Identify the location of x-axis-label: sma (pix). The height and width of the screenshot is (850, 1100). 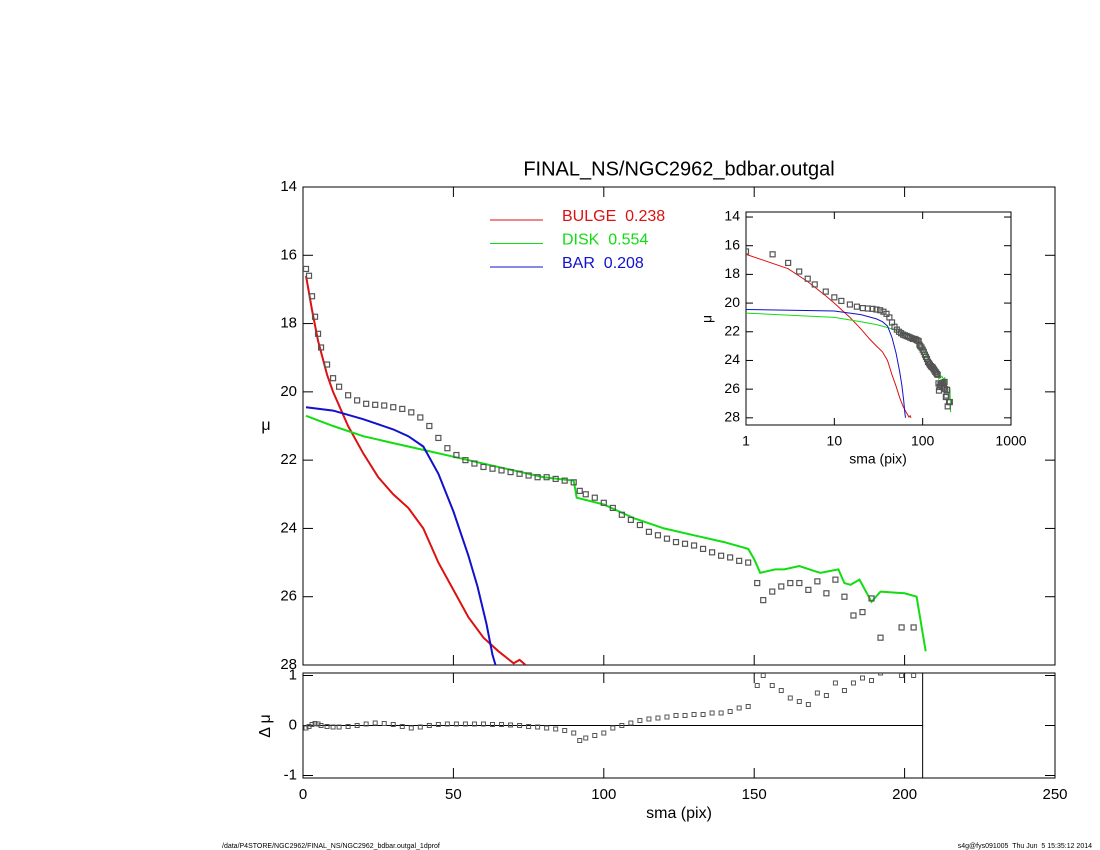
(679, 813).